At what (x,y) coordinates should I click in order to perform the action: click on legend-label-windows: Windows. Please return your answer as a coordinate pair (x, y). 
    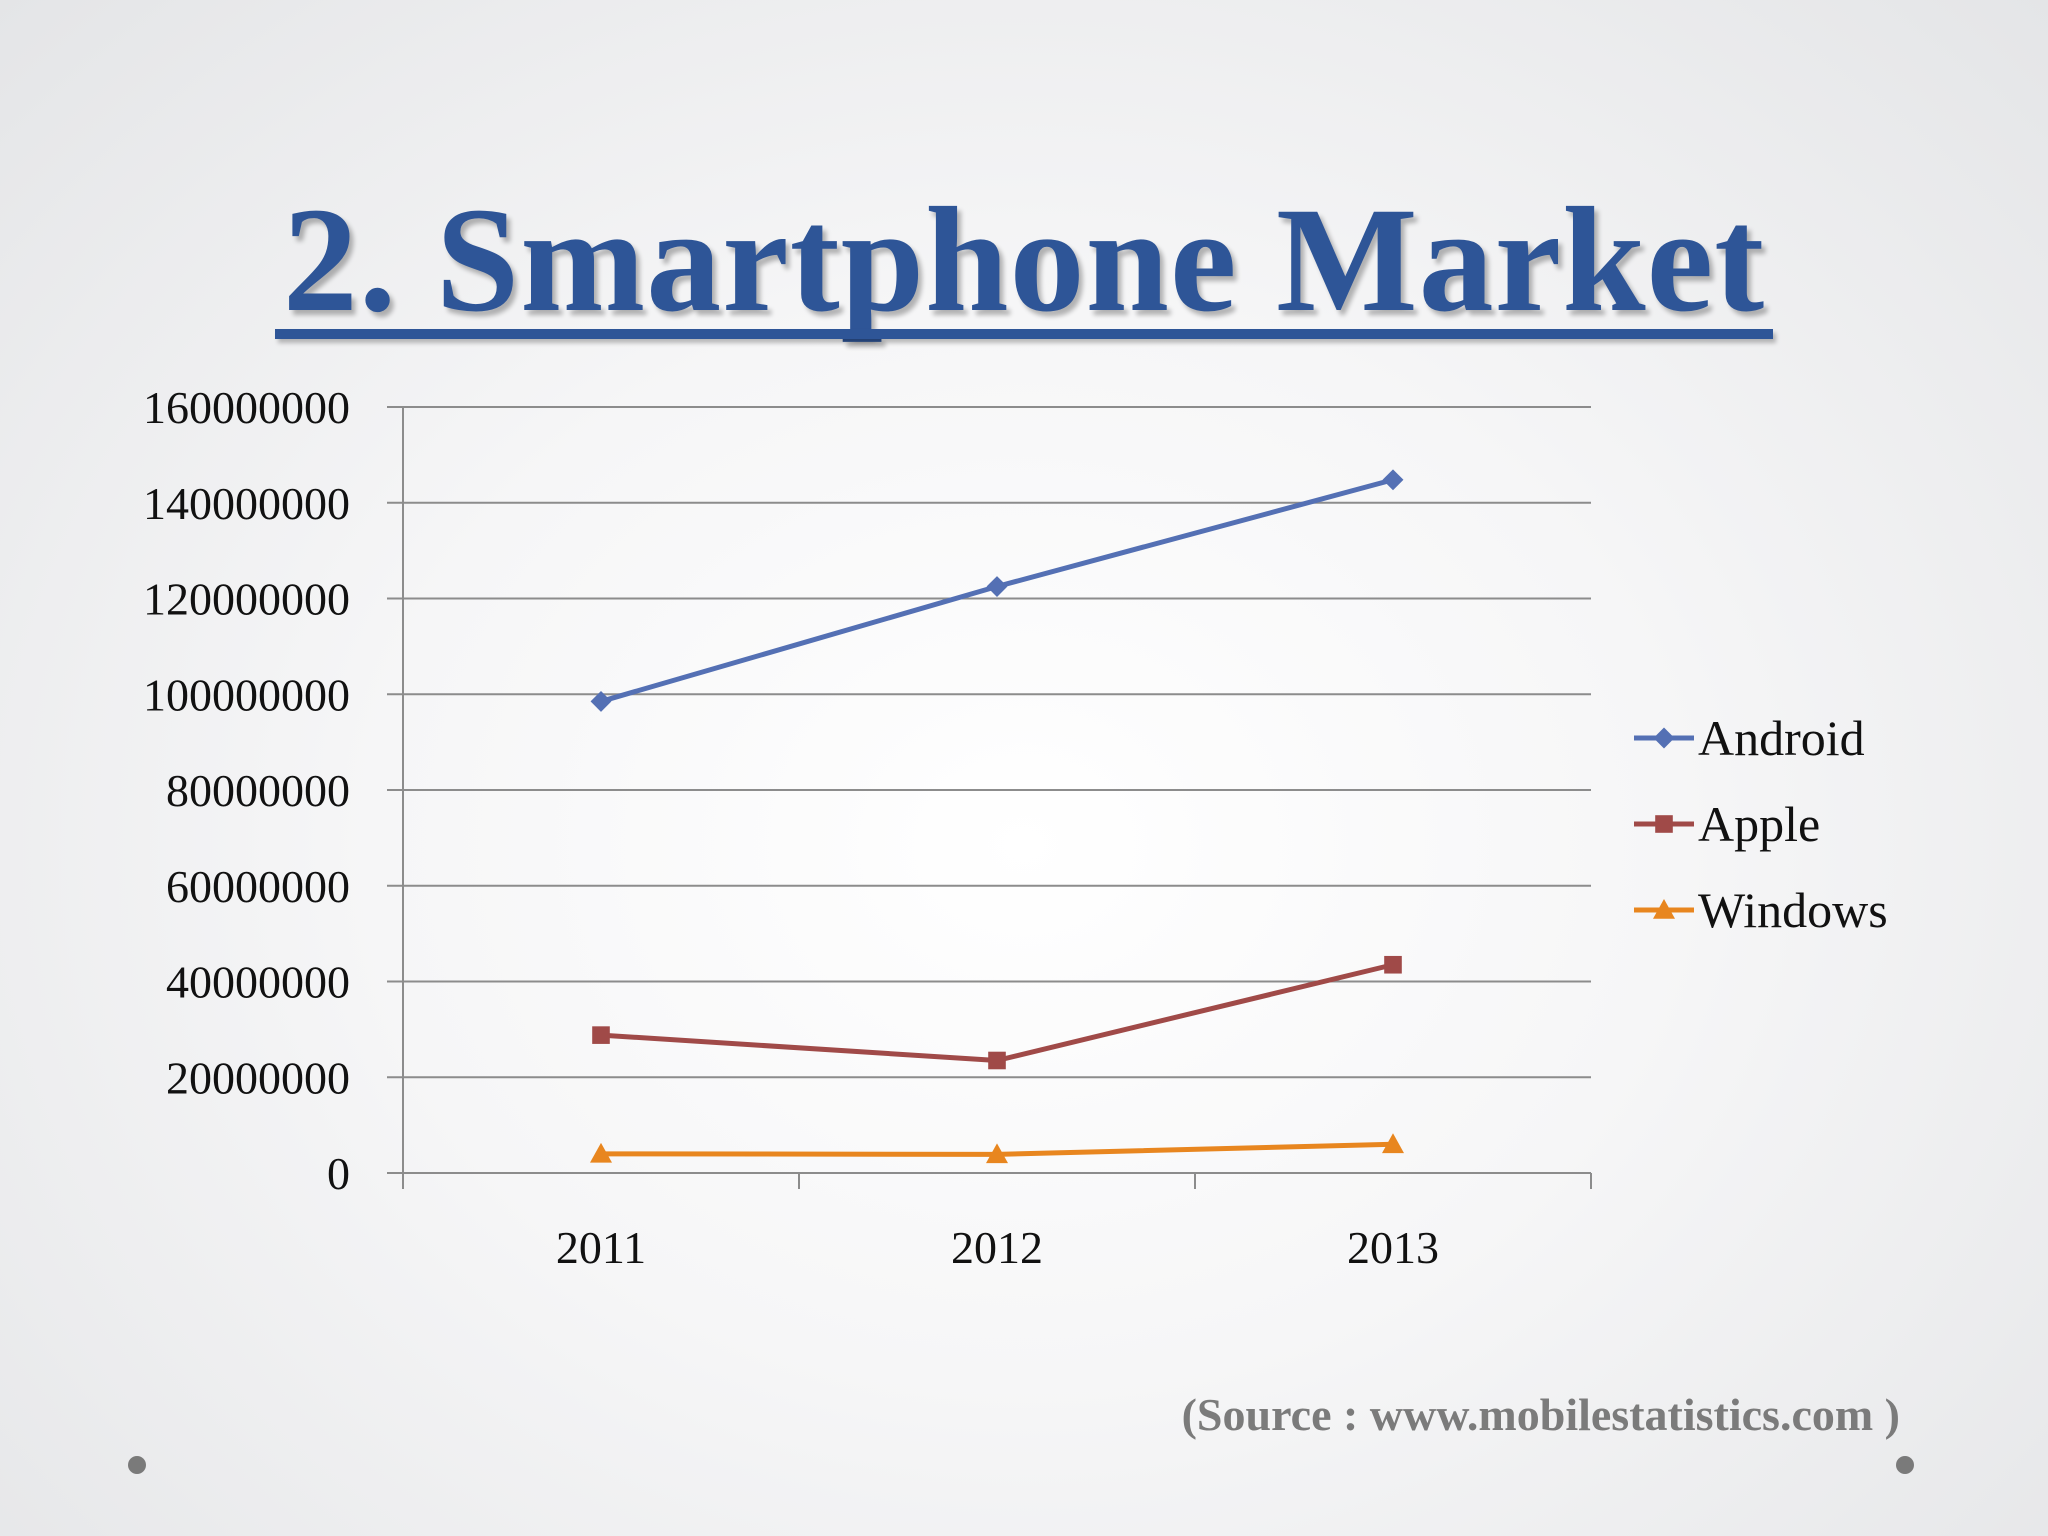
    Looking at the image, I should click on (1793, 910).